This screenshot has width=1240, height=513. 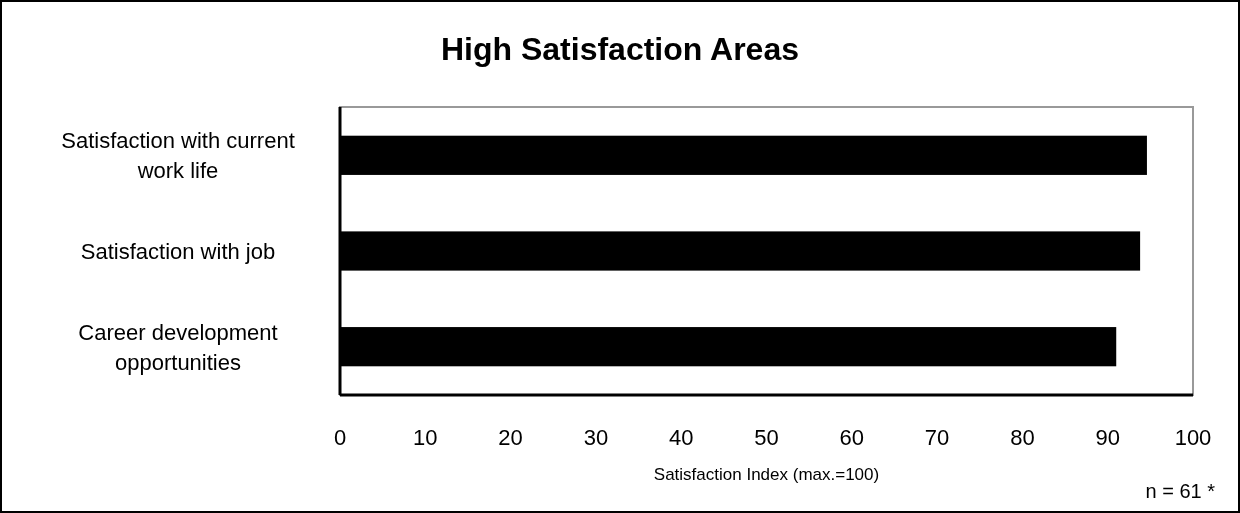 I want to click on y-tick-label: Satisfaction with current work life, so click(x=178, y=156).